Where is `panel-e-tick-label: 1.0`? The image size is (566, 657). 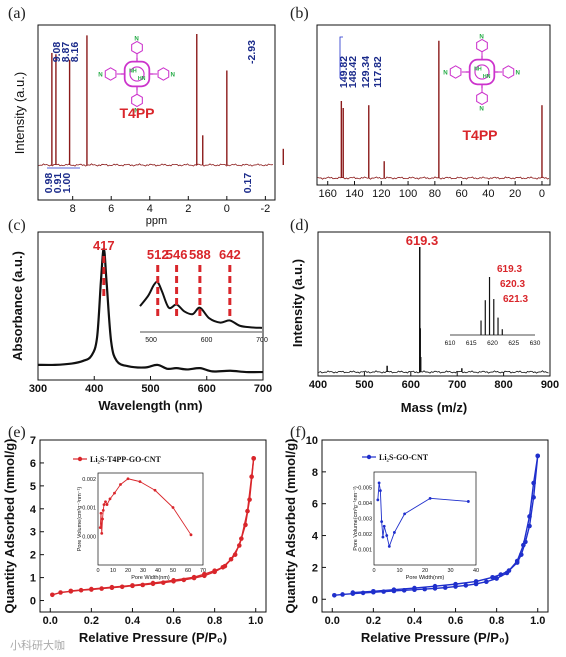 panel-e-tick-label: 1.0 is located at coordinates (255, 621).